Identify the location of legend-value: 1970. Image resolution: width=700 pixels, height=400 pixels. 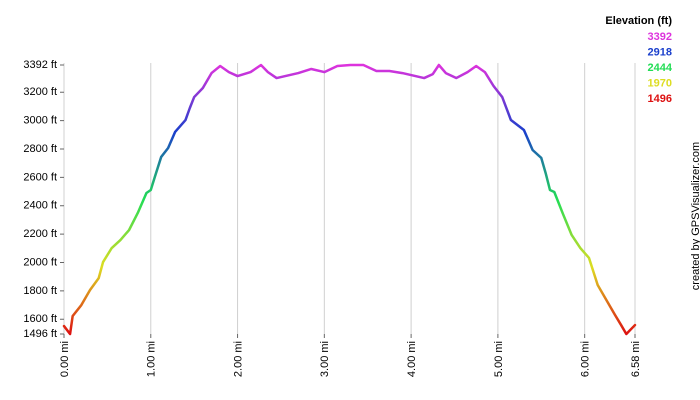
(660, 83).